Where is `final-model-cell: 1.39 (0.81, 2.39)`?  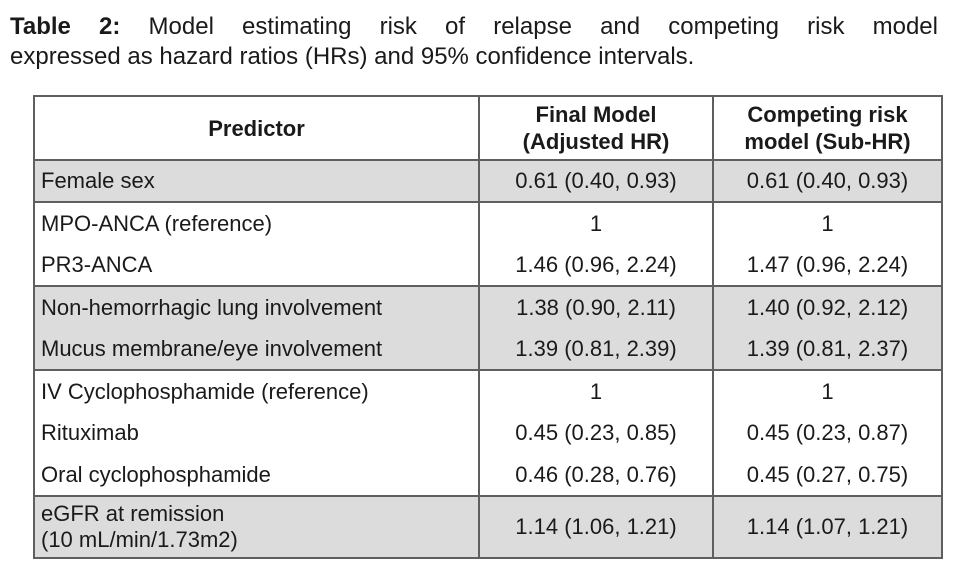
final-model-cell: 1.39 (0.81, 2.39) is located at coordinates (595, 349).